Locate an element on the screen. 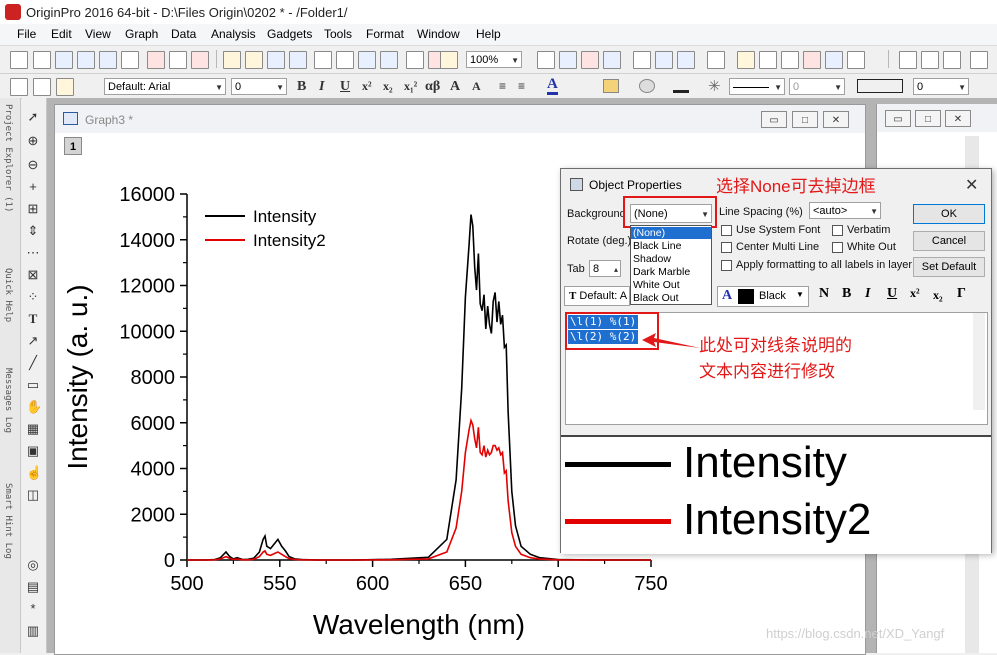  help-icon is located at coordinates (856, 60).